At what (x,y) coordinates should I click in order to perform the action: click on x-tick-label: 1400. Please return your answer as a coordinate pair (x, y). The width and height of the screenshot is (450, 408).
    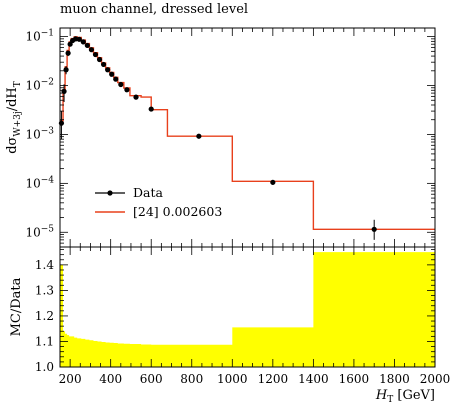
    Looking at the image, I should click on (313, 379).